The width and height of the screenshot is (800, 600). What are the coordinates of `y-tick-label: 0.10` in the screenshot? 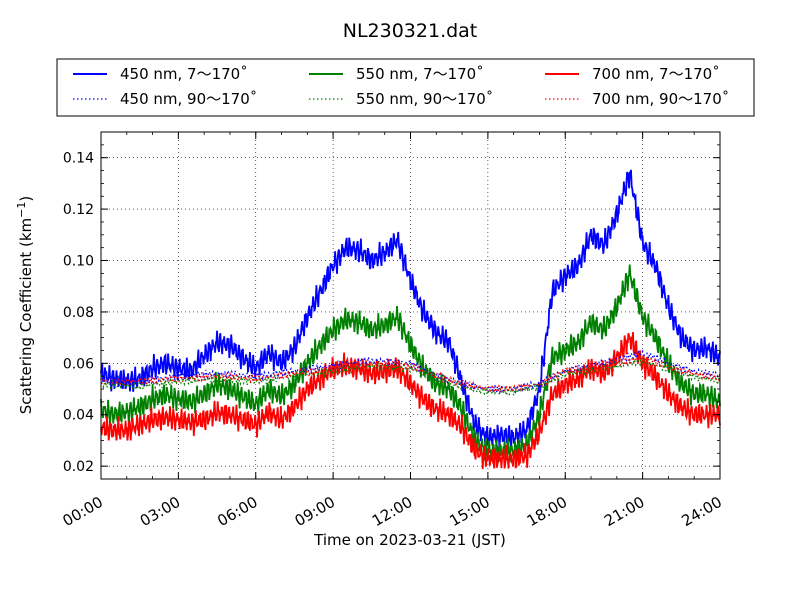 It's located at (78, 262).